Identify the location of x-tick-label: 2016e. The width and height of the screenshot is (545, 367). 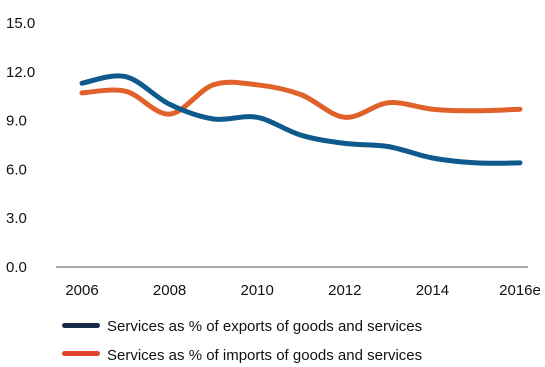
(520, 290).